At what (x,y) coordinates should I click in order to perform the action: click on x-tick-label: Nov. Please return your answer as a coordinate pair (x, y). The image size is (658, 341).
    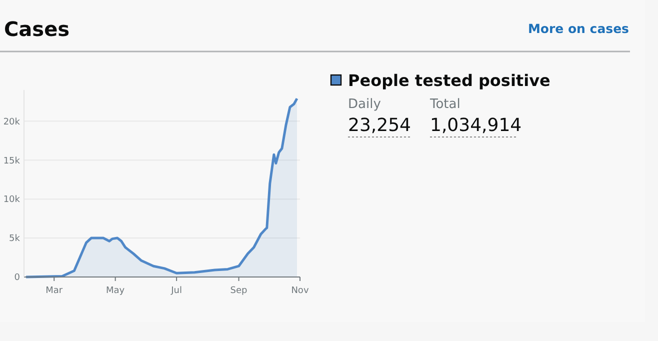
    Looking at the image, I should click on (300, 291).